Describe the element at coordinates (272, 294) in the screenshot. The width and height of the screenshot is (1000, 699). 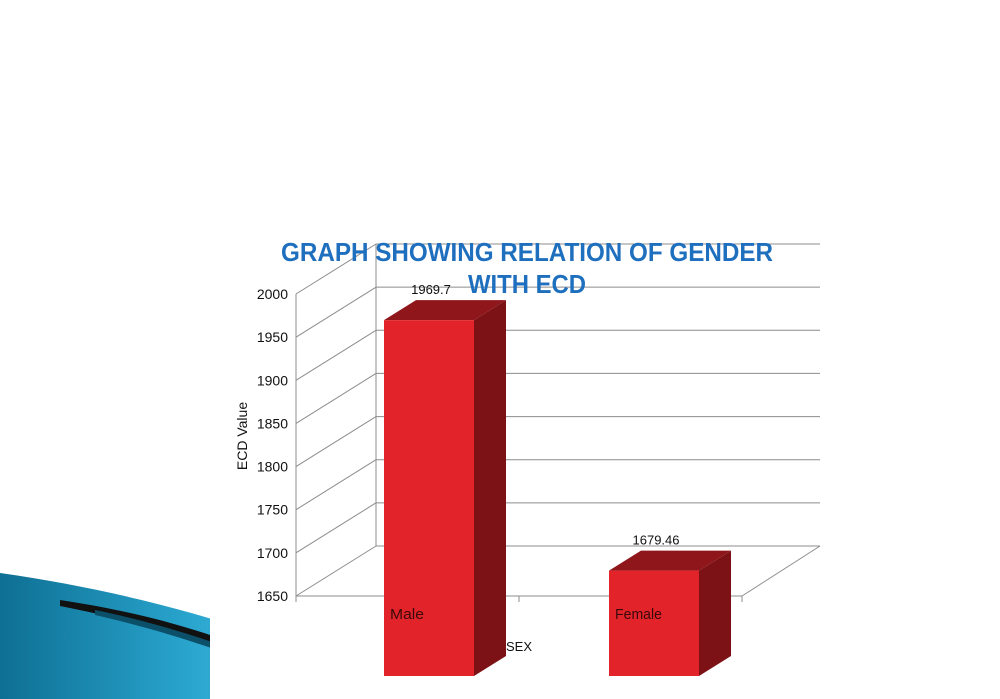
I see `y-tick-label: 2000` at that location.